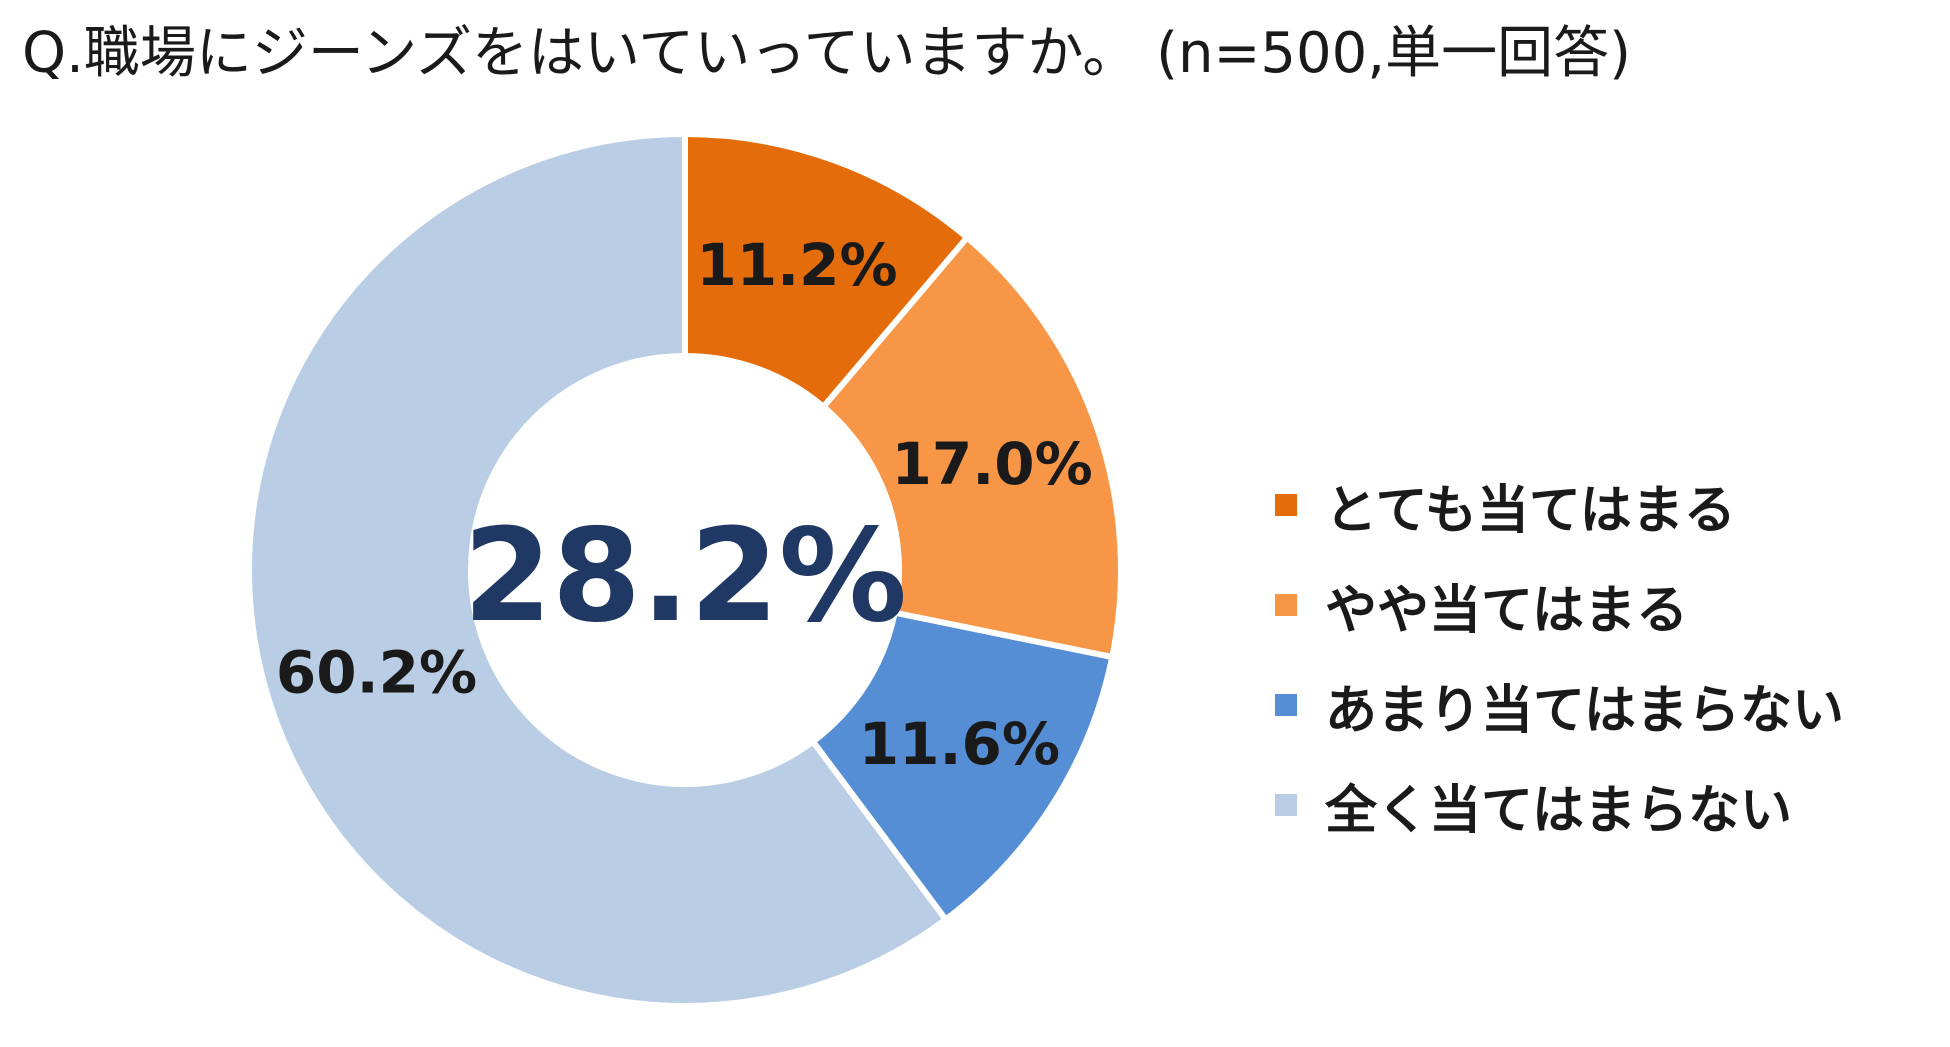 This screenshot has width=1950, height=1047. What do you see at coordinates (1530, 510) in the screenshot?
I see `legend-label-1: とても当てはまる` at bounding box center [1530, 510].